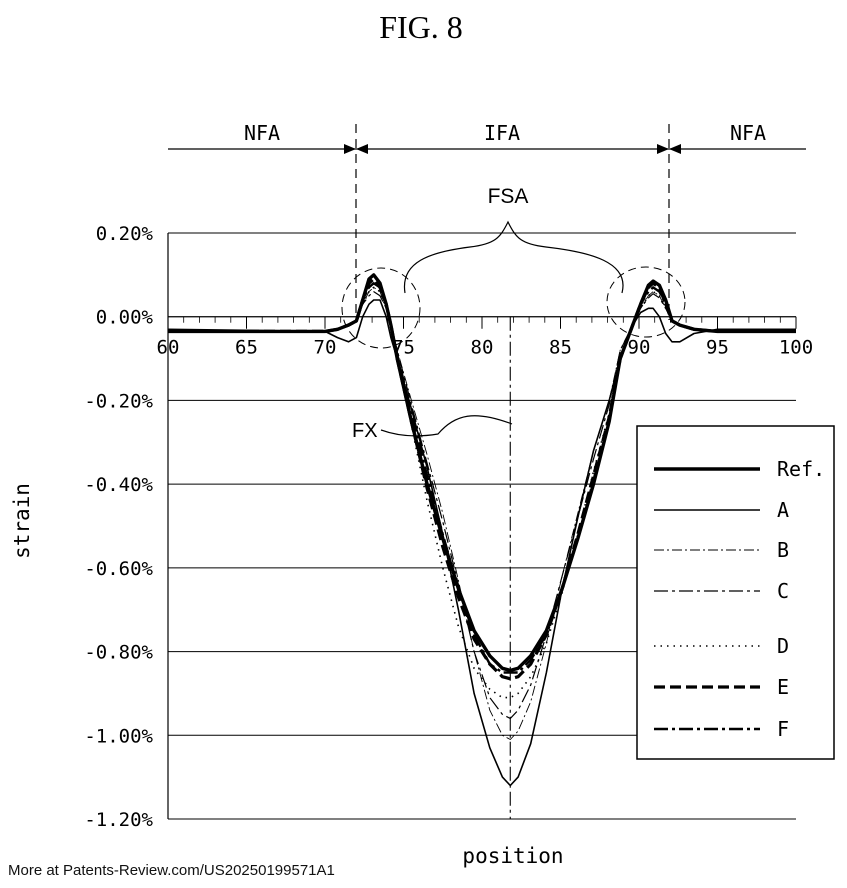 This screenshot has width=847, height=888. What do you see at coordinates (118, 653) in the screenshot?
I see `y-tick-label: -0.80%` at bounding box center [118, 653].